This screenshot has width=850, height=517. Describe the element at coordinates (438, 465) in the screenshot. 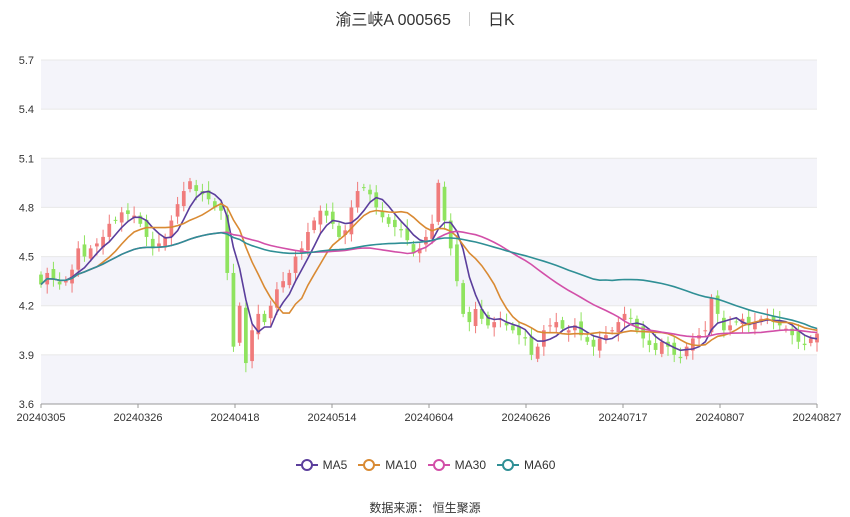

I see `legend-marker-icon` at that location.